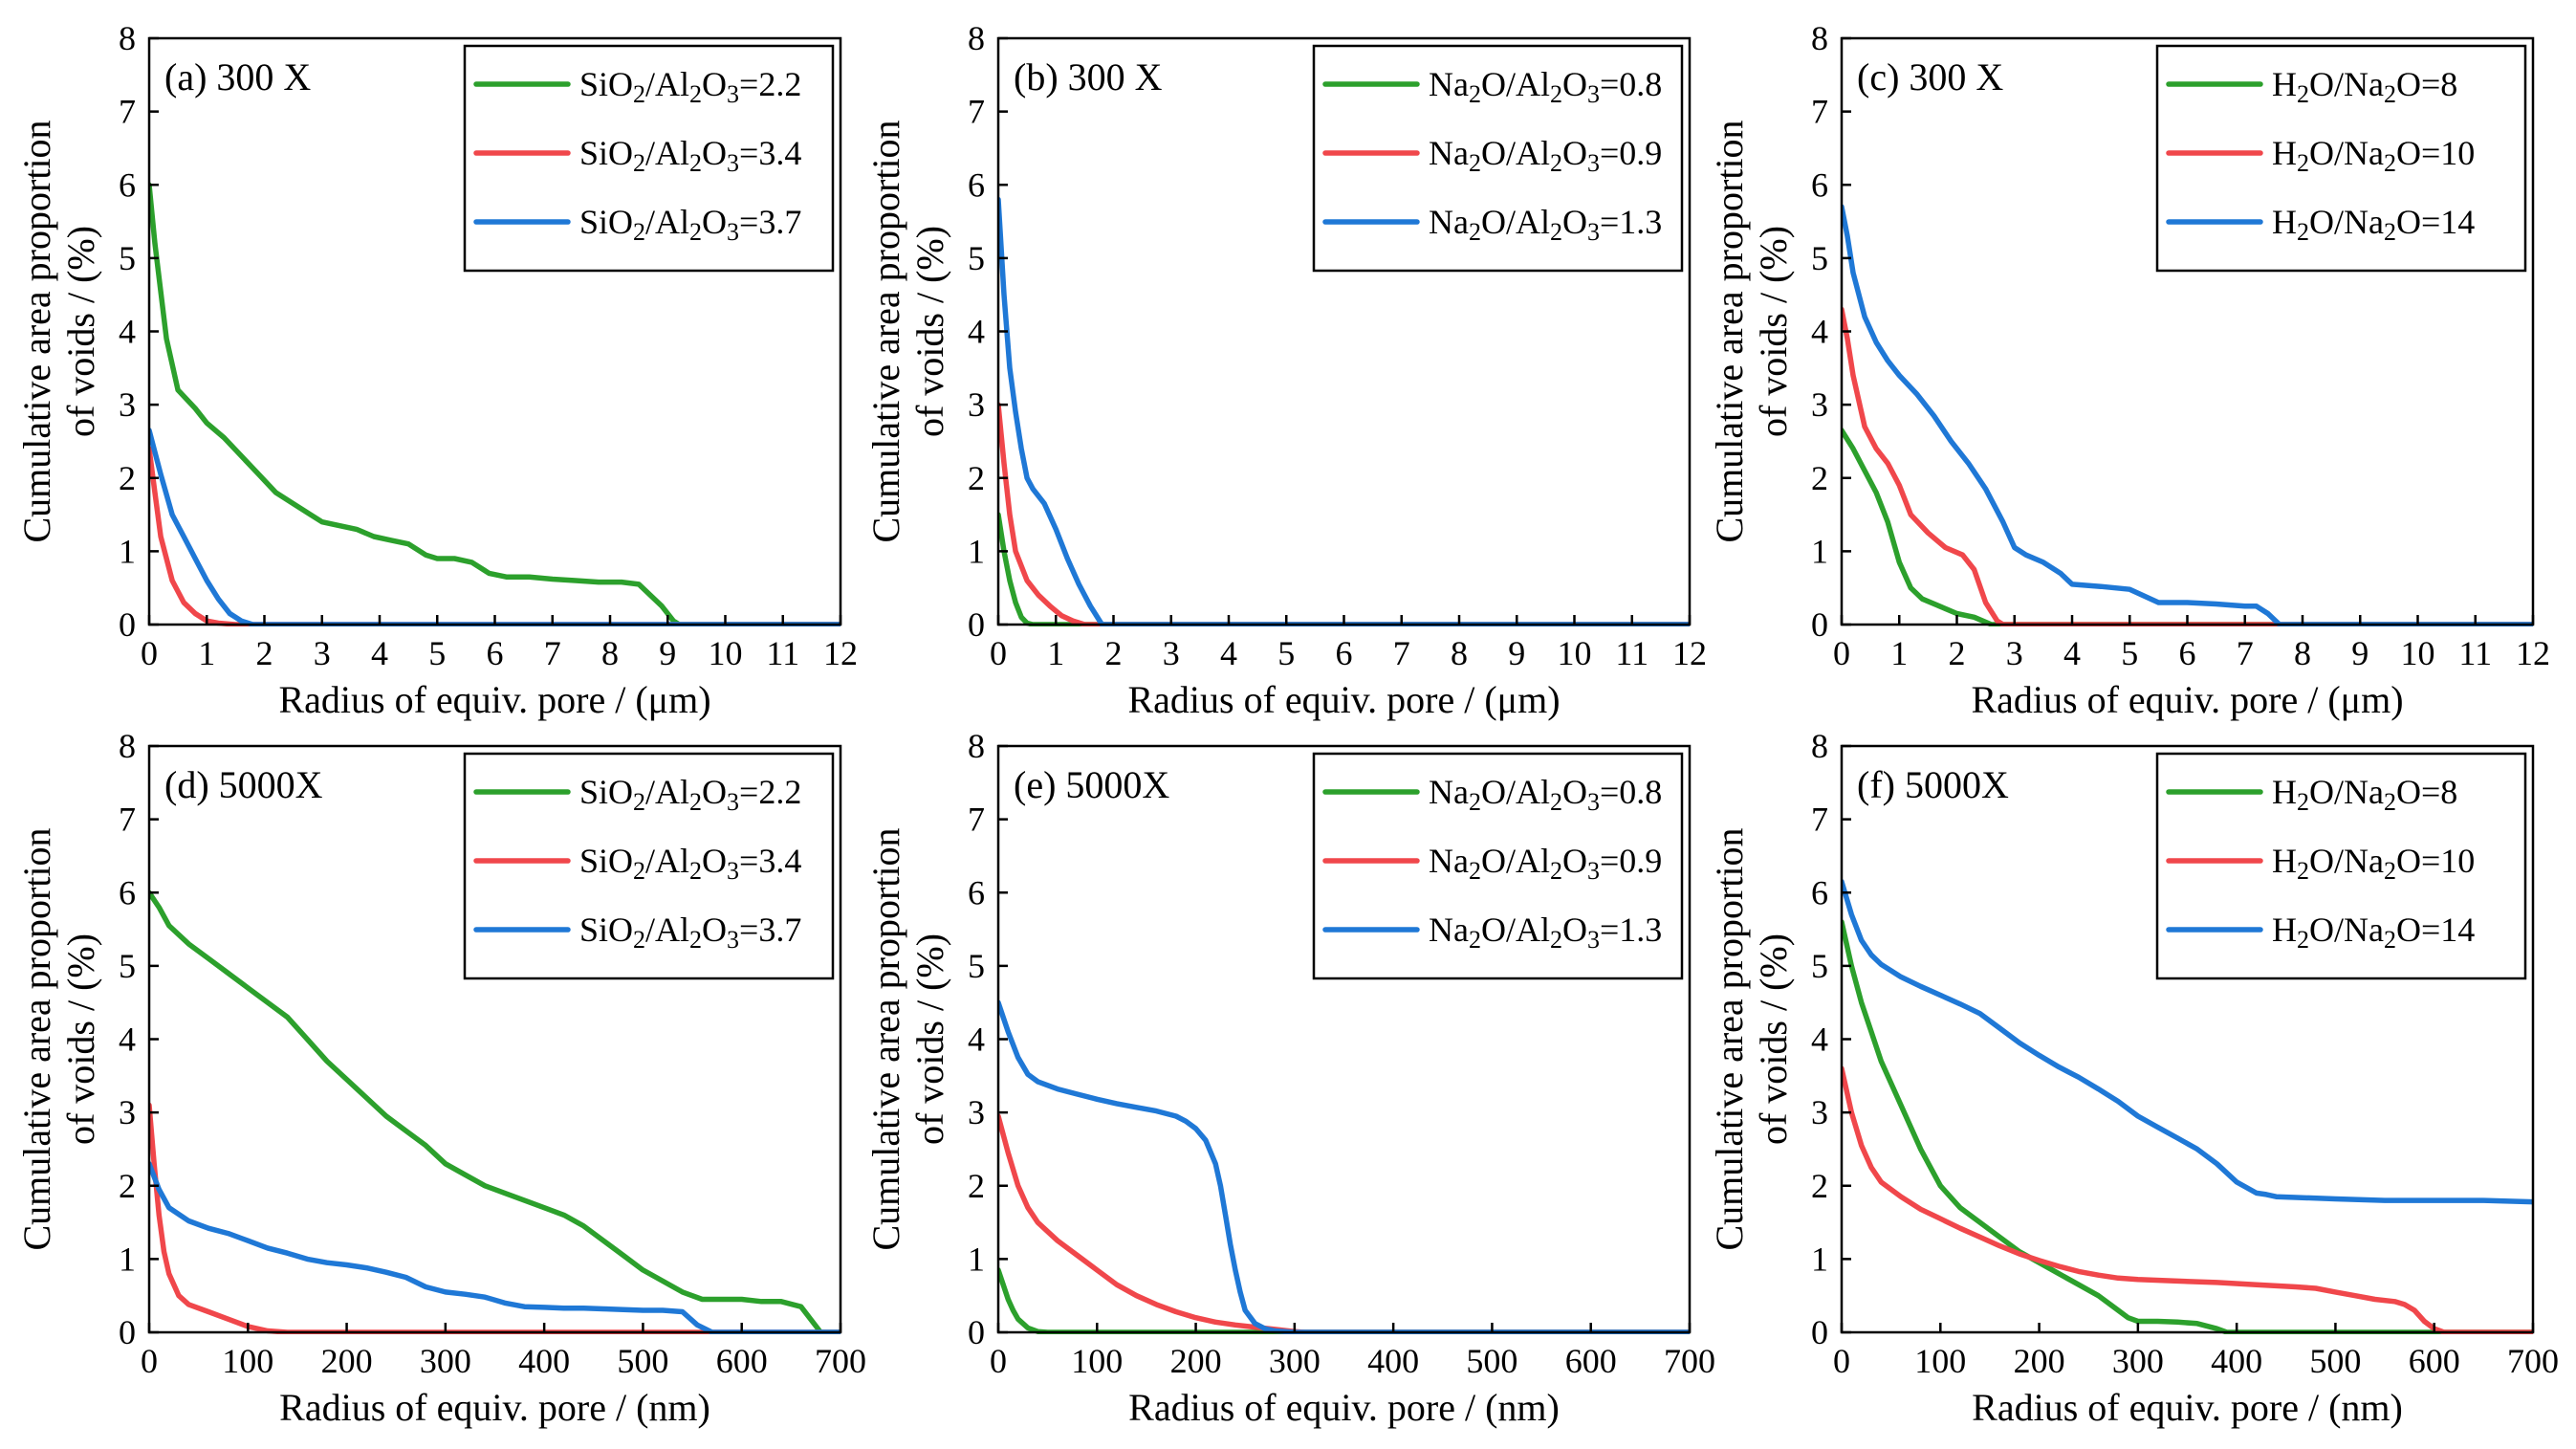 The width and height of the screenshot is (2576, 1449). I want to click on x-tick-label: 3, so click(2014, 653).